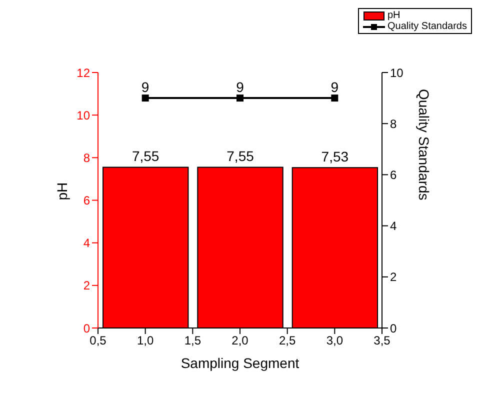 The width and height of the screenshot is (502, 418). Describe the element at coordinates (86, 243) in the screenshot. I see `y-tick-label: 4` at that location.